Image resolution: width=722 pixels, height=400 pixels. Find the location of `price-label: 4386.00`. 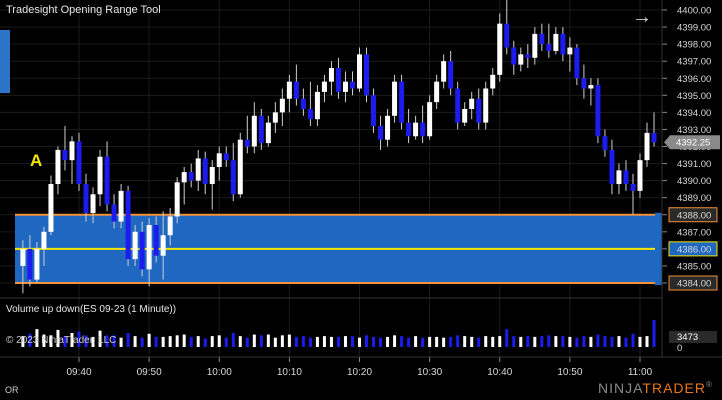

price-label: 4386.00 is located at coordinates (694, 249).